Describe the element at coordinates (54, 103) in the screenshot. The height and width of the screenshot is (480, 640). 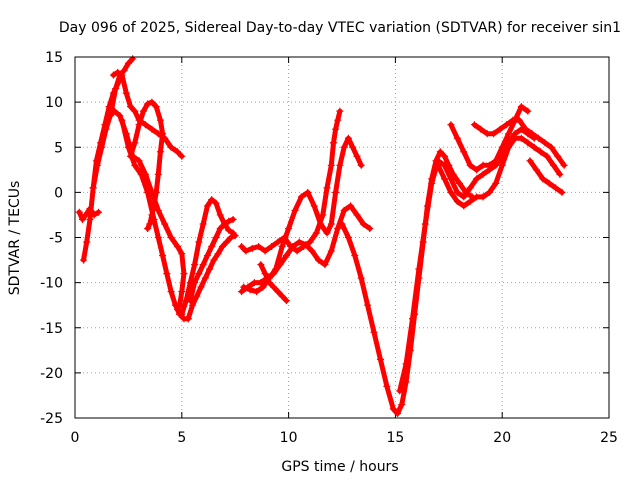
I see `y-tick-label: 10` at that location.